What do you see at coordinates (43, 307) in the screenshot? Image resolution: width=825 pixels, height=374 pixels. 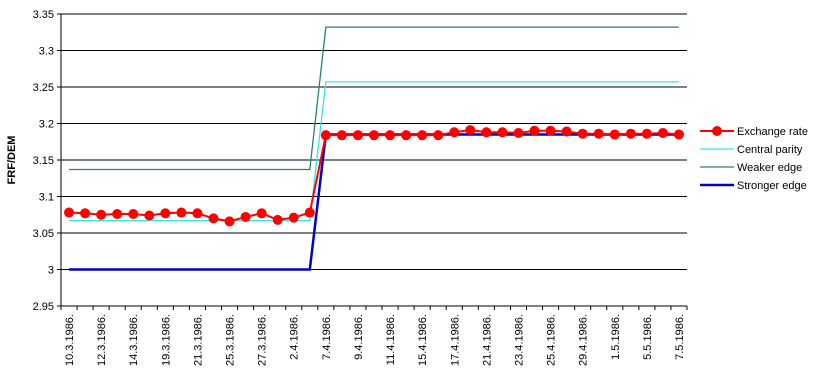 I see `y-tick-label: 2.95` at bounding box center [43, 307].